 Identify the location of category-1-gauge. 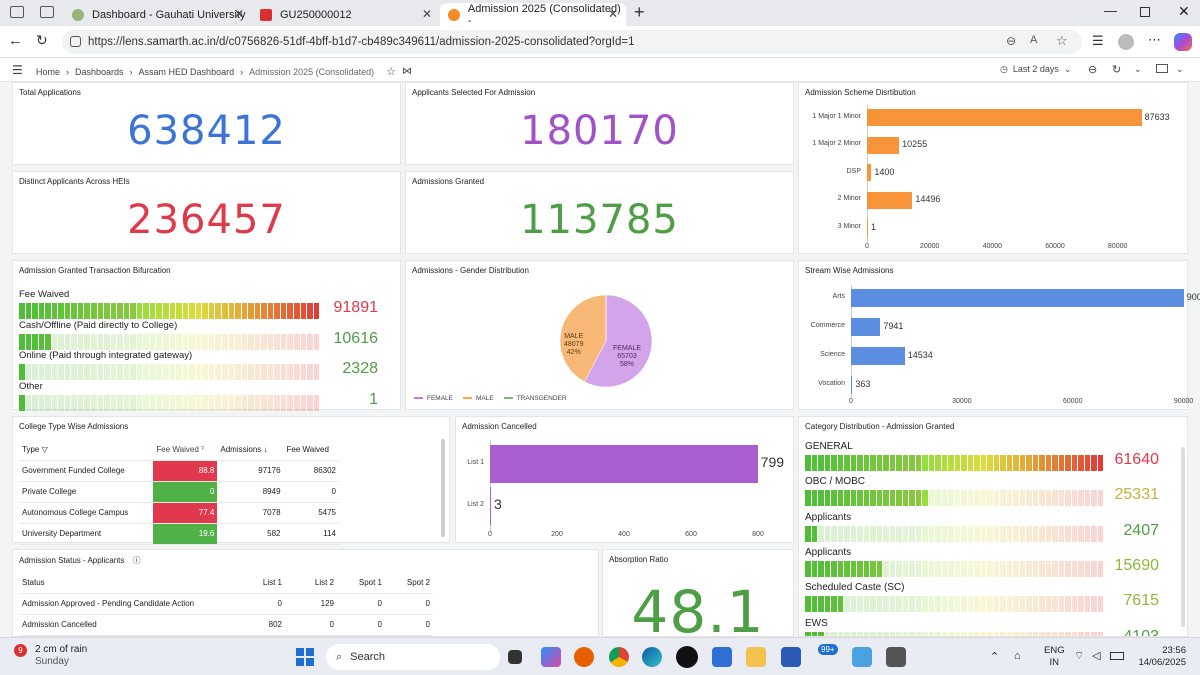
(954, 498).